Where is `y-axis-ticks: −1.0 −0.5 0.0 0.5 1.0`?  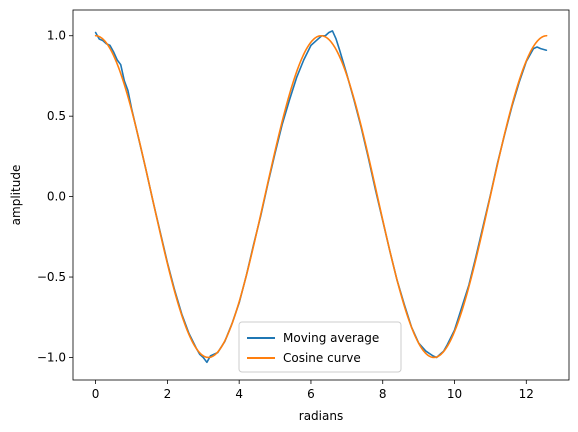 y-axis-ticks: −1.0 −0.5 0.0 0.5 1.0 is located at coordinates (55, 196).